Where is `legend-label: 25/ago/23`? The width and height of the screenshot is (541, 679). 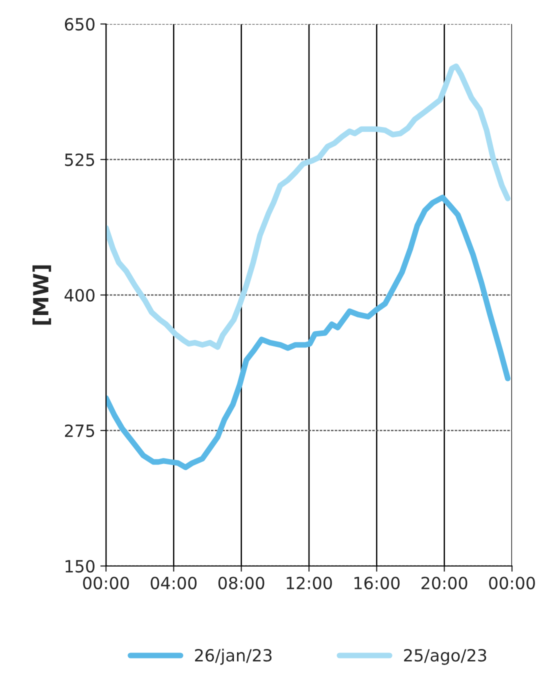 legend-label: 25/ago/23 is located at coordinates (445, 656).